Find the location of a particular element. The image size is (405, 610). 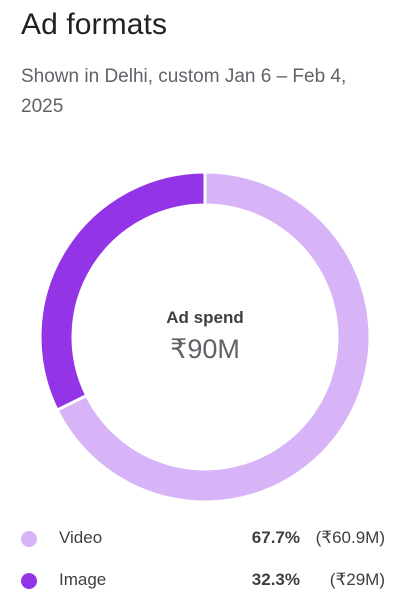

card-title: Ad formats is located at coordinates (94, 24).